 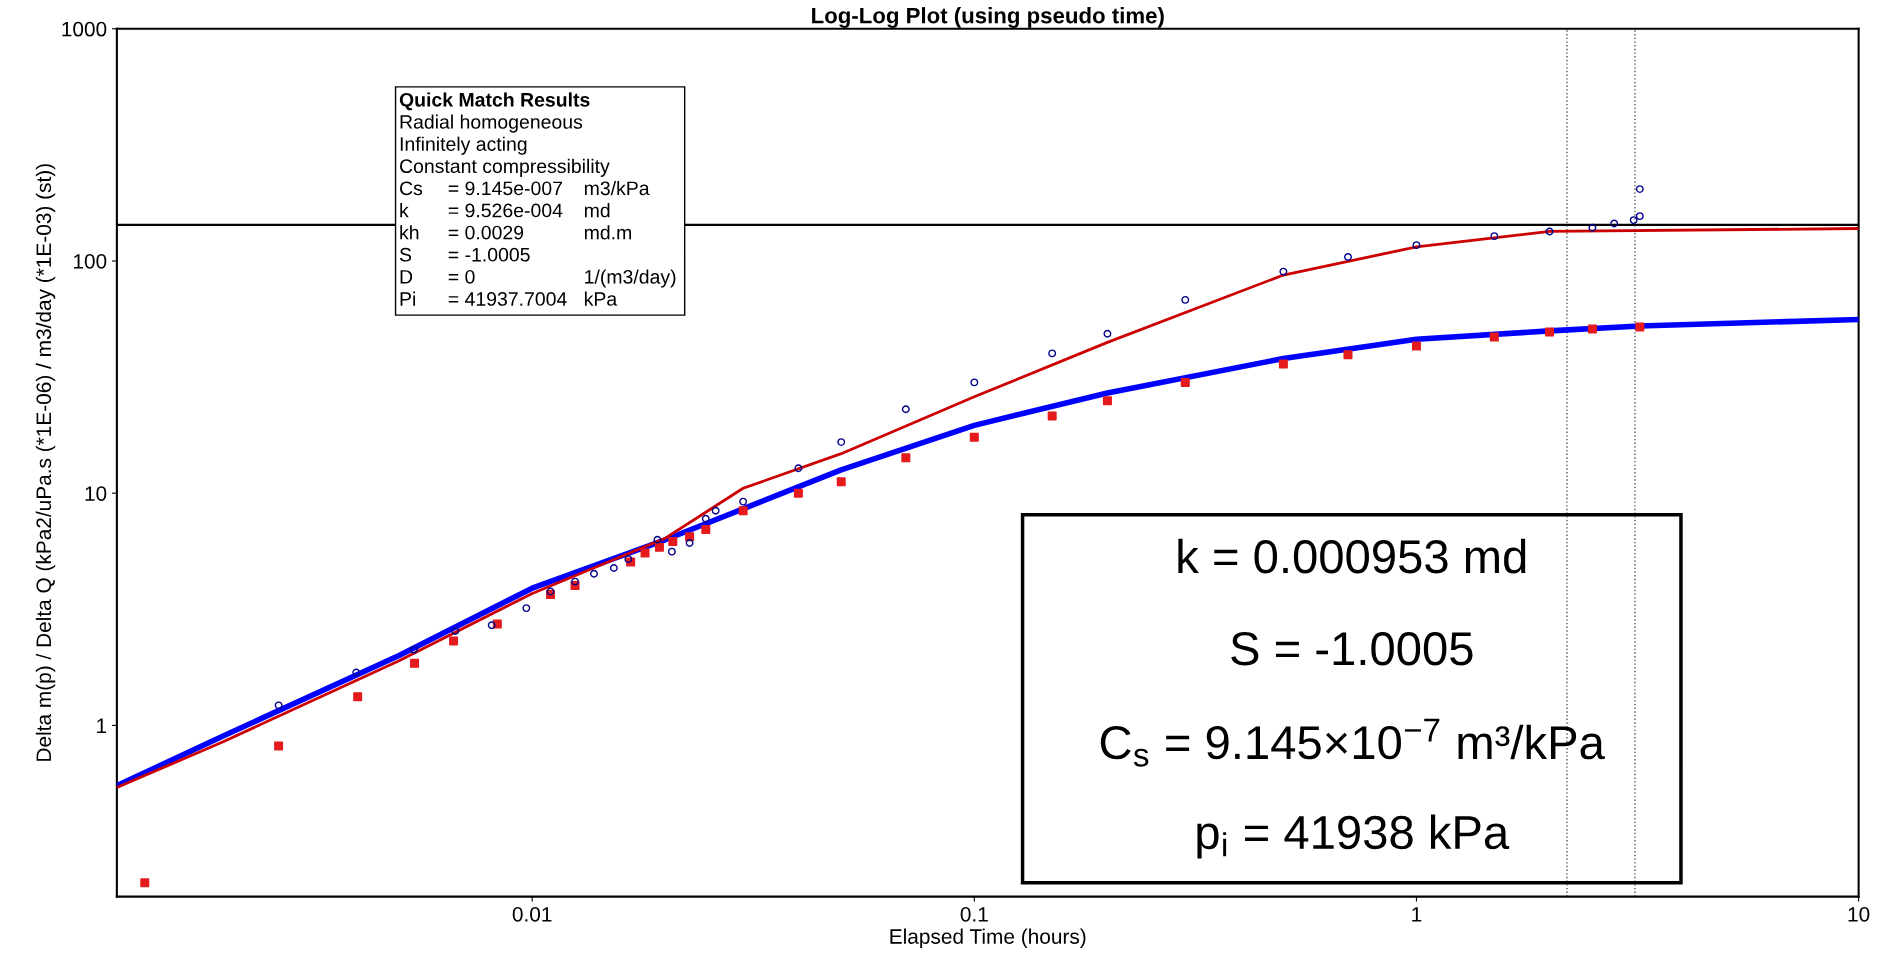 What do you see at coordinates (532, 914) in the screenshot?
I see `x-tick-label: 0.01` at bounding box center [532, 914].